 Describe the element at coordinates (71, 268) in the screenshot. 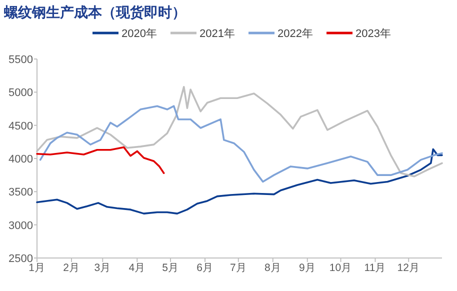

I see `x-tick-label: 2月` at that location.